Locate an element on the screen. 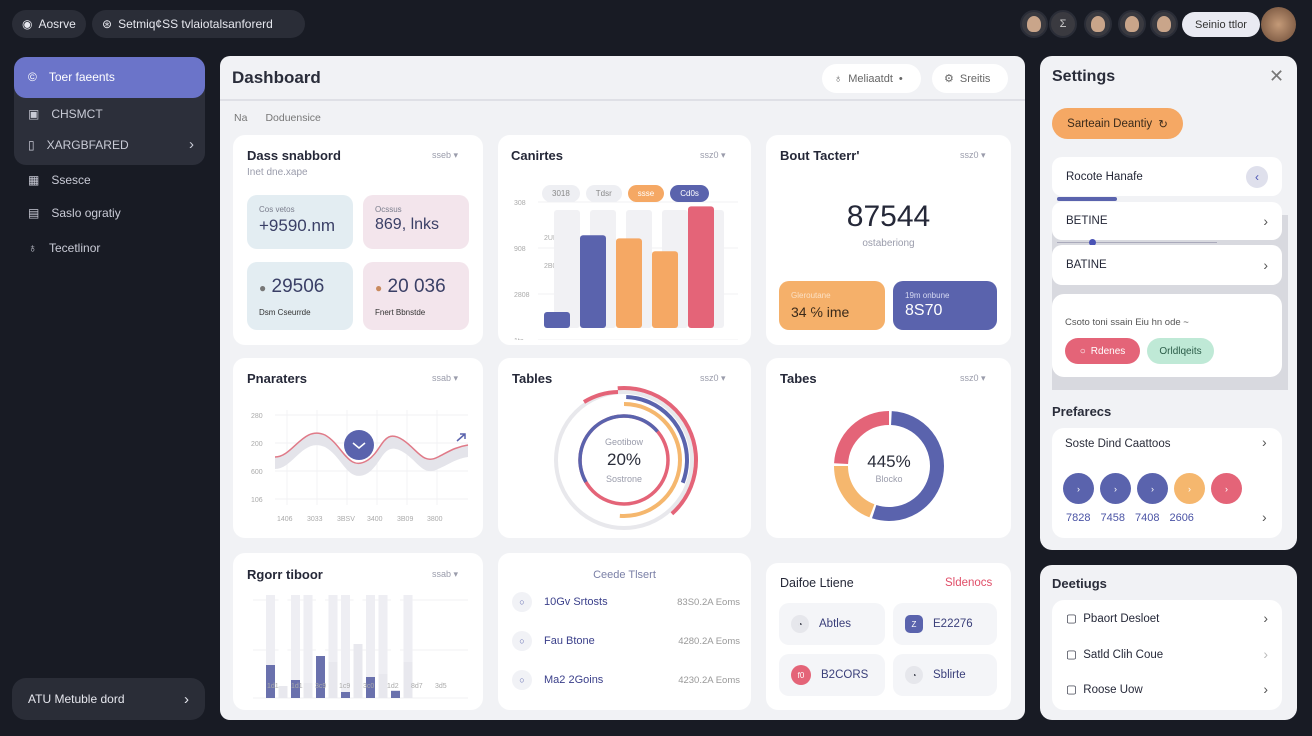  settings-row: Rocote Hanafe ‹ is located at coordinates (1167, 176).